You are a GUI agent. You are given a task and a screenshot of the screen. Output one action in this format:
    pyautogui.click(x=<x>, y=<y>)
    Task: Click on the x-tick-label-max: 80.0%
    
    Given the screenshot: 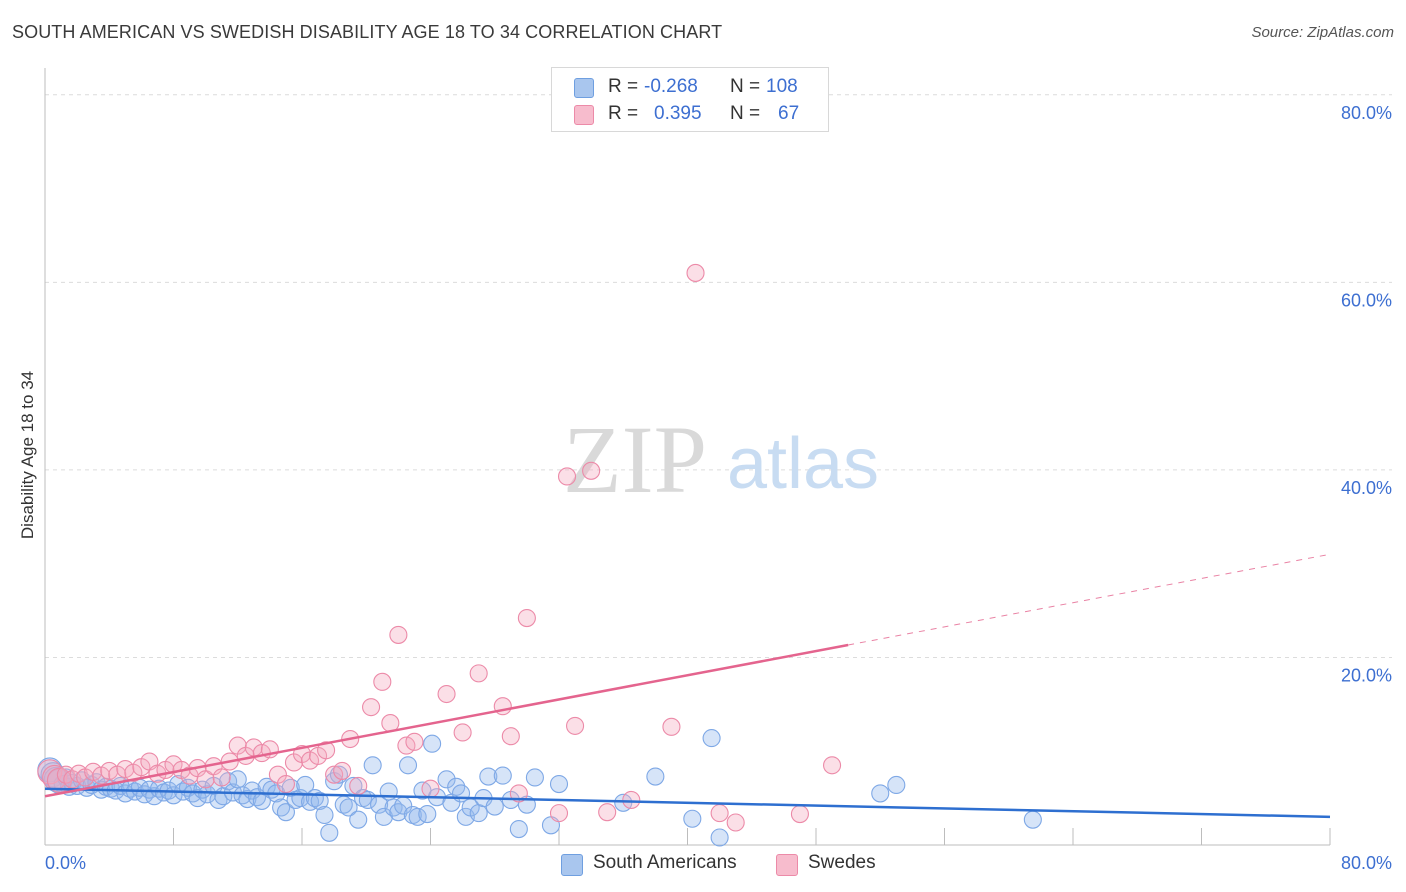 What is the action you would take?
    pyautogui.click(x=1366, y=863)
    